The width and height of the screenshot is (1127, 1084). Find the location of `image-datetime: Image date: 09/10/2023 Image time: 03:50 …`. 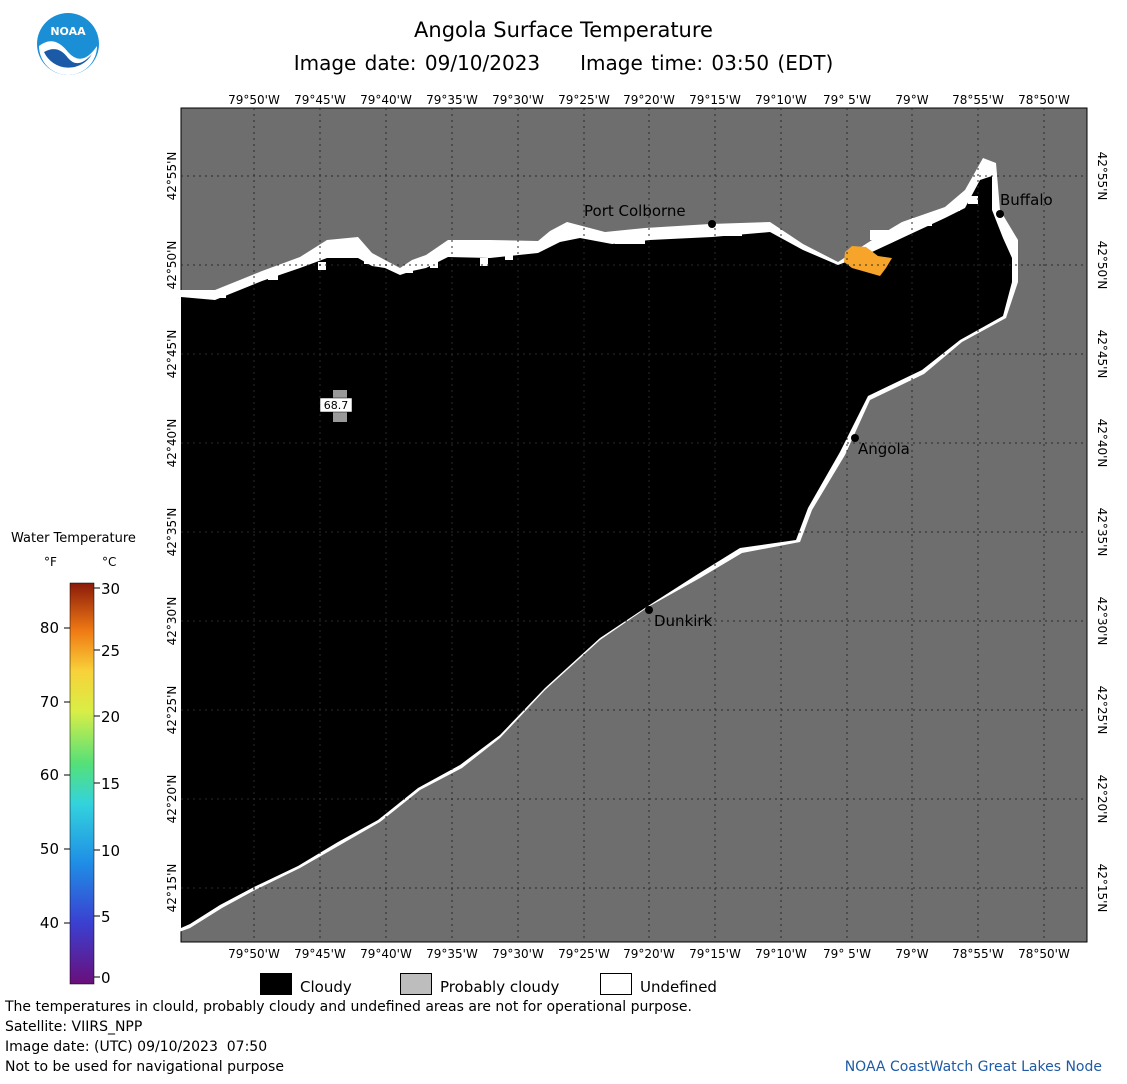

image-datetime: Image date: 09/10/2023 Image time: 03:50 … is located at coordinates (563, 63).